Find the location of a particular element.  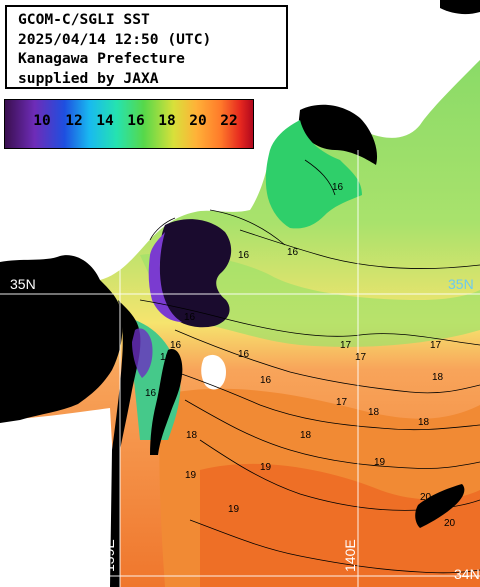

colorbar-tick: 16 is located at coordinates (136, 121).